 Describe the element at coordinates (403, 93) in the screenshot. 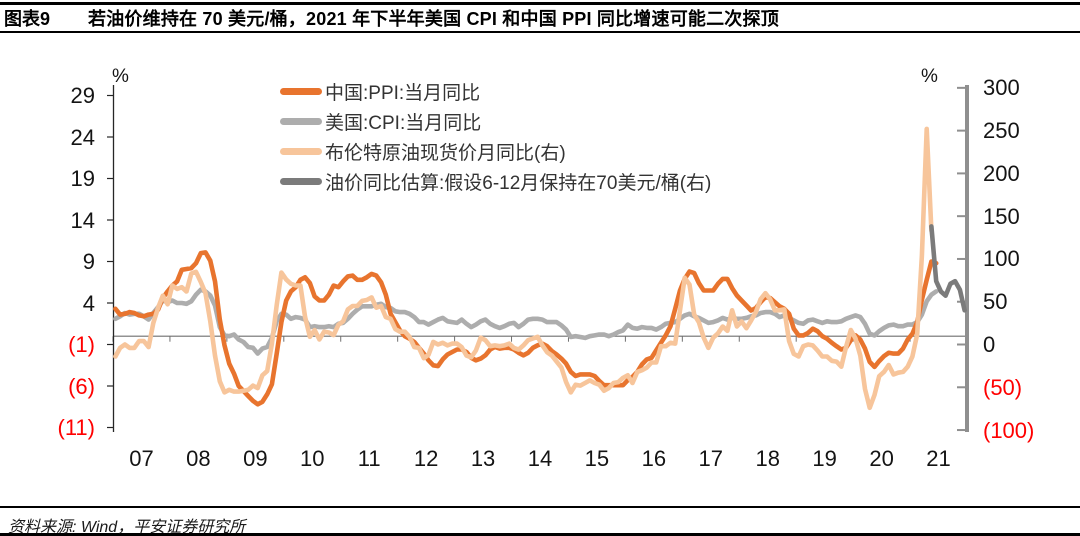

I see `legend-label: 中国:PPI:当月同比` at that location.